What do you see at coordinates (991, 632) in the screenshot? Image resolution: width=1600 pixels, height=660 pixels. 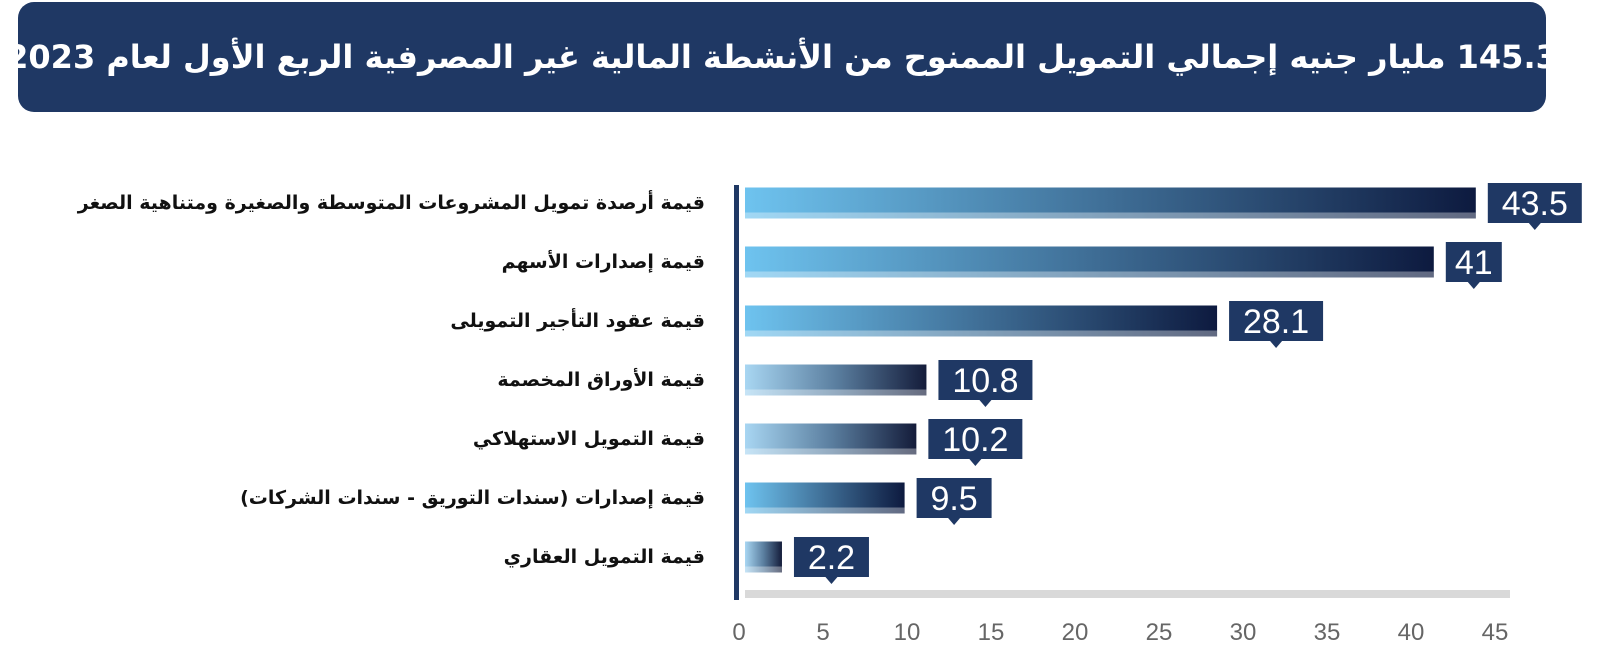 I see `x-tick-label: 15` at bounding box center [991, 632].